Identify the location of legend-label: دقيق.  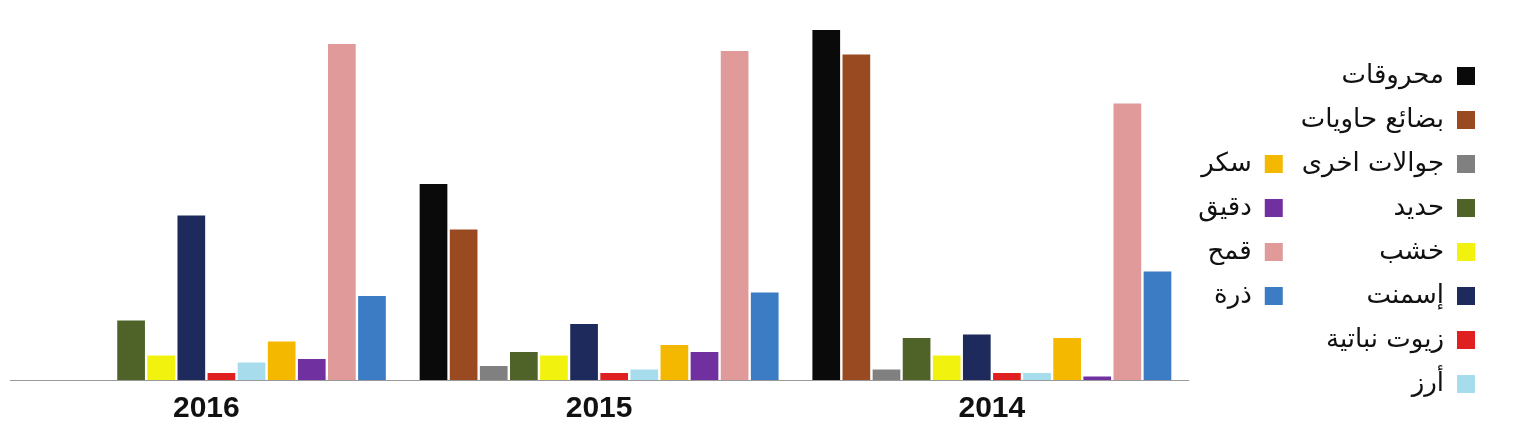
(1225, 206).